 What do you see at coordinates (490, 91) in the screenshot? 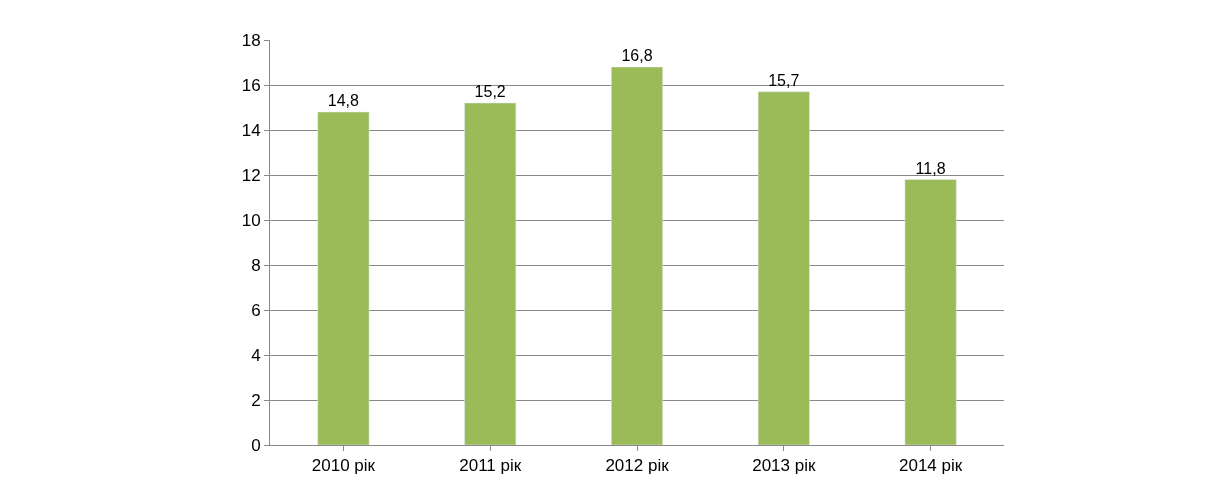
I see `data-label: 15,2` at bounding box center [490, 91].